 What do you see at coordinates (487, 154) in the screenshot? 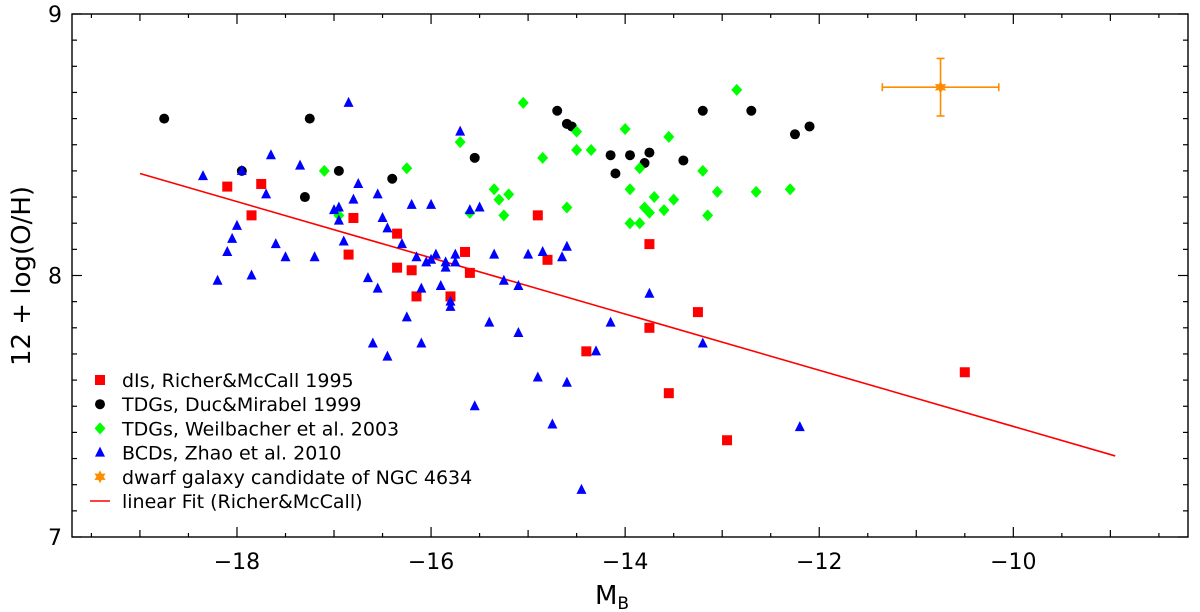
I see `series-circle` at bounding box center [487, 154].